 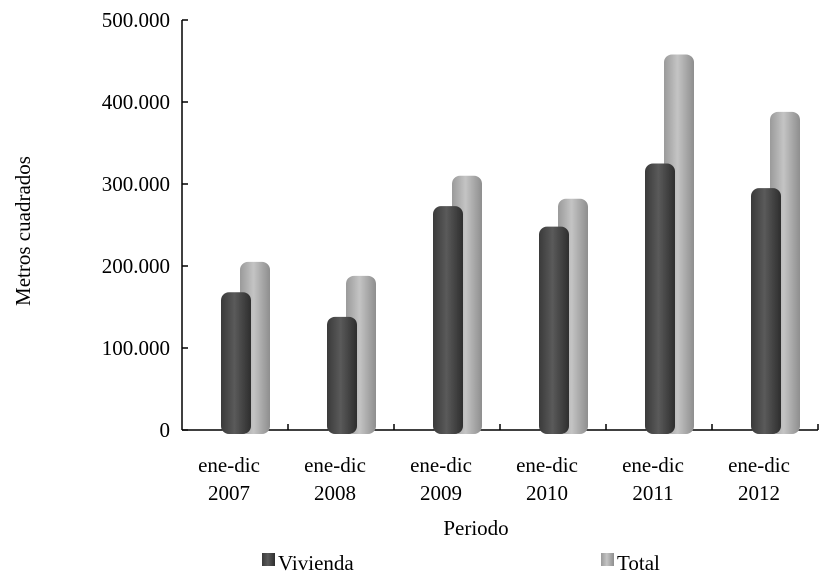 What do you see at coordinates (165, 430) in the screenshot?
I see `y-tick-label: 0` at bounding box center [165, 430].